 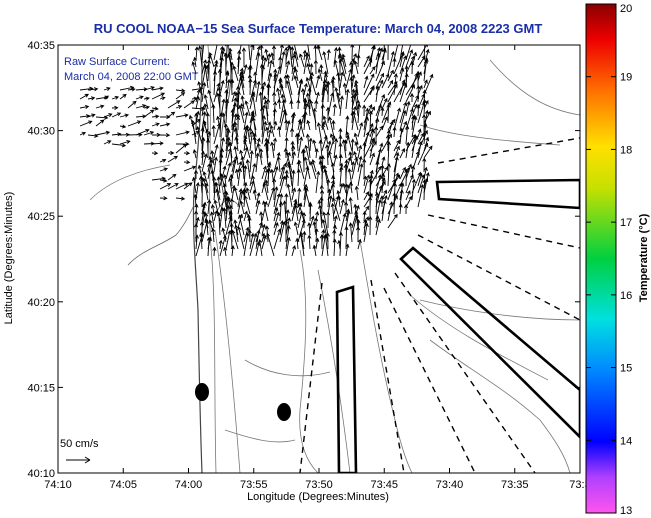 I want to click on colorbar-tick-label: 20, so click(x=626, y=9).